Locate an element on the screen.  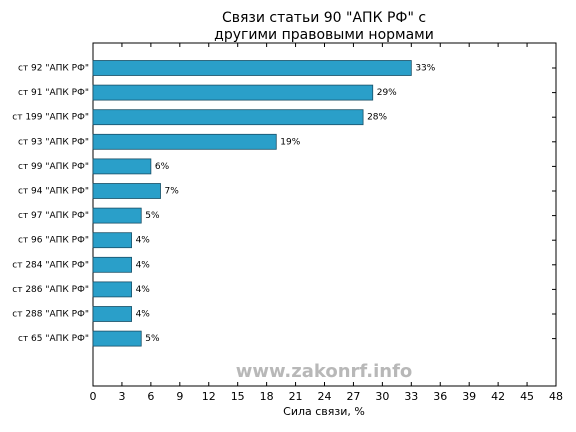
x-tick-label: 48 is located at coordinates (556, 396).